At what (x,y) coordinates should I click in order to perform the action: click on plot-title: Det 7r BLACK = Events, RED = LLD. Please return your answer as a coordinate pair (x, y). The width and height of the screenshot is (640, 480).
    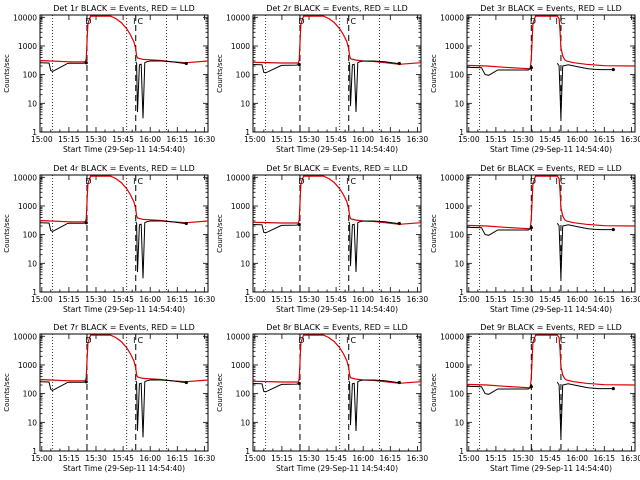
    Looking at the image, I should click on (124, 327).